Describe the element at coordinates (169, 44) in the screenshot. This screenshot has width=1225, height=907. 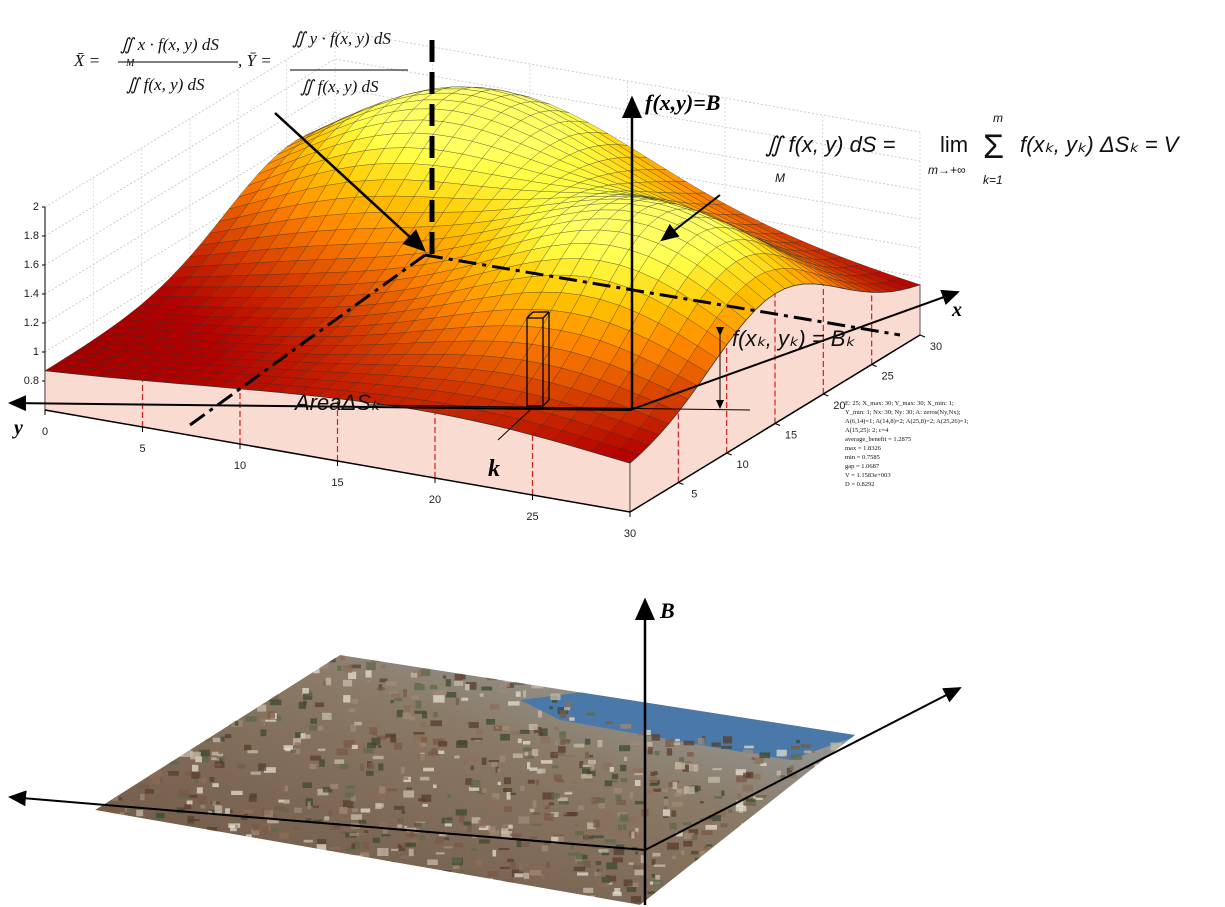
I see `formula-text: ∬ x · f(x, y) dS` at that location.